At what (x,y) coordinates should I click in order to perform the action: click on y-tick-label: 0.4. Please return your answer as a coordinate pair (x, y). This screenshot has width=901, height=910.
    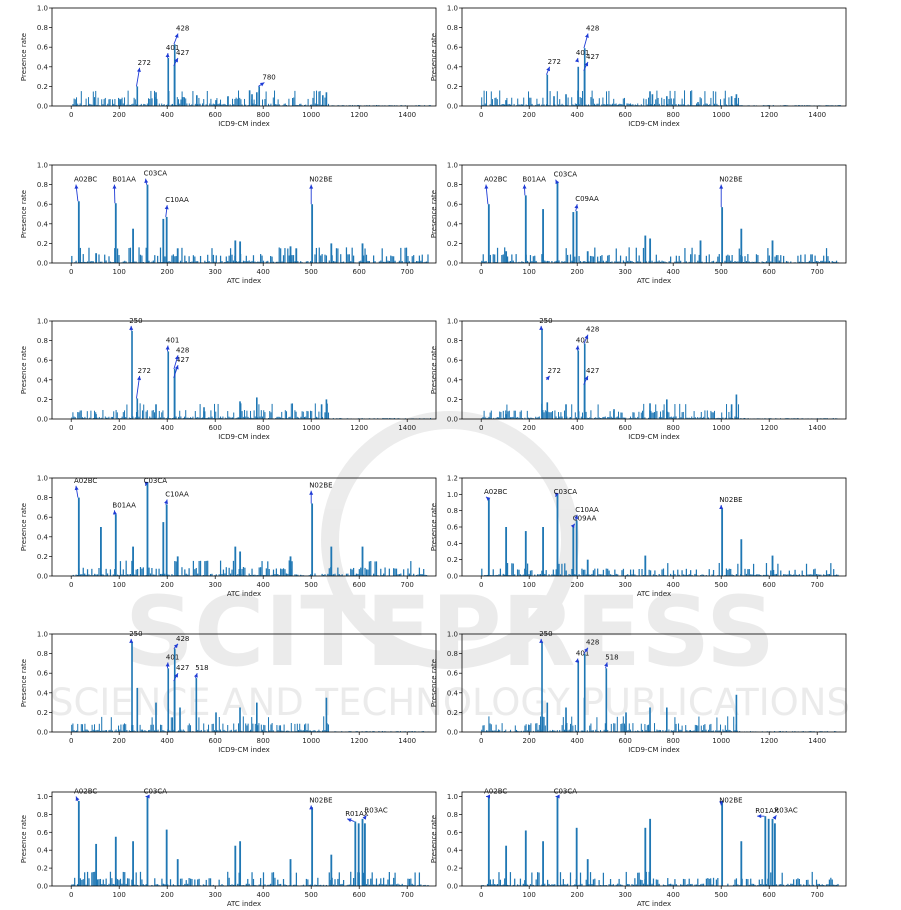
    Looking at the image, I should click on (43, 224).